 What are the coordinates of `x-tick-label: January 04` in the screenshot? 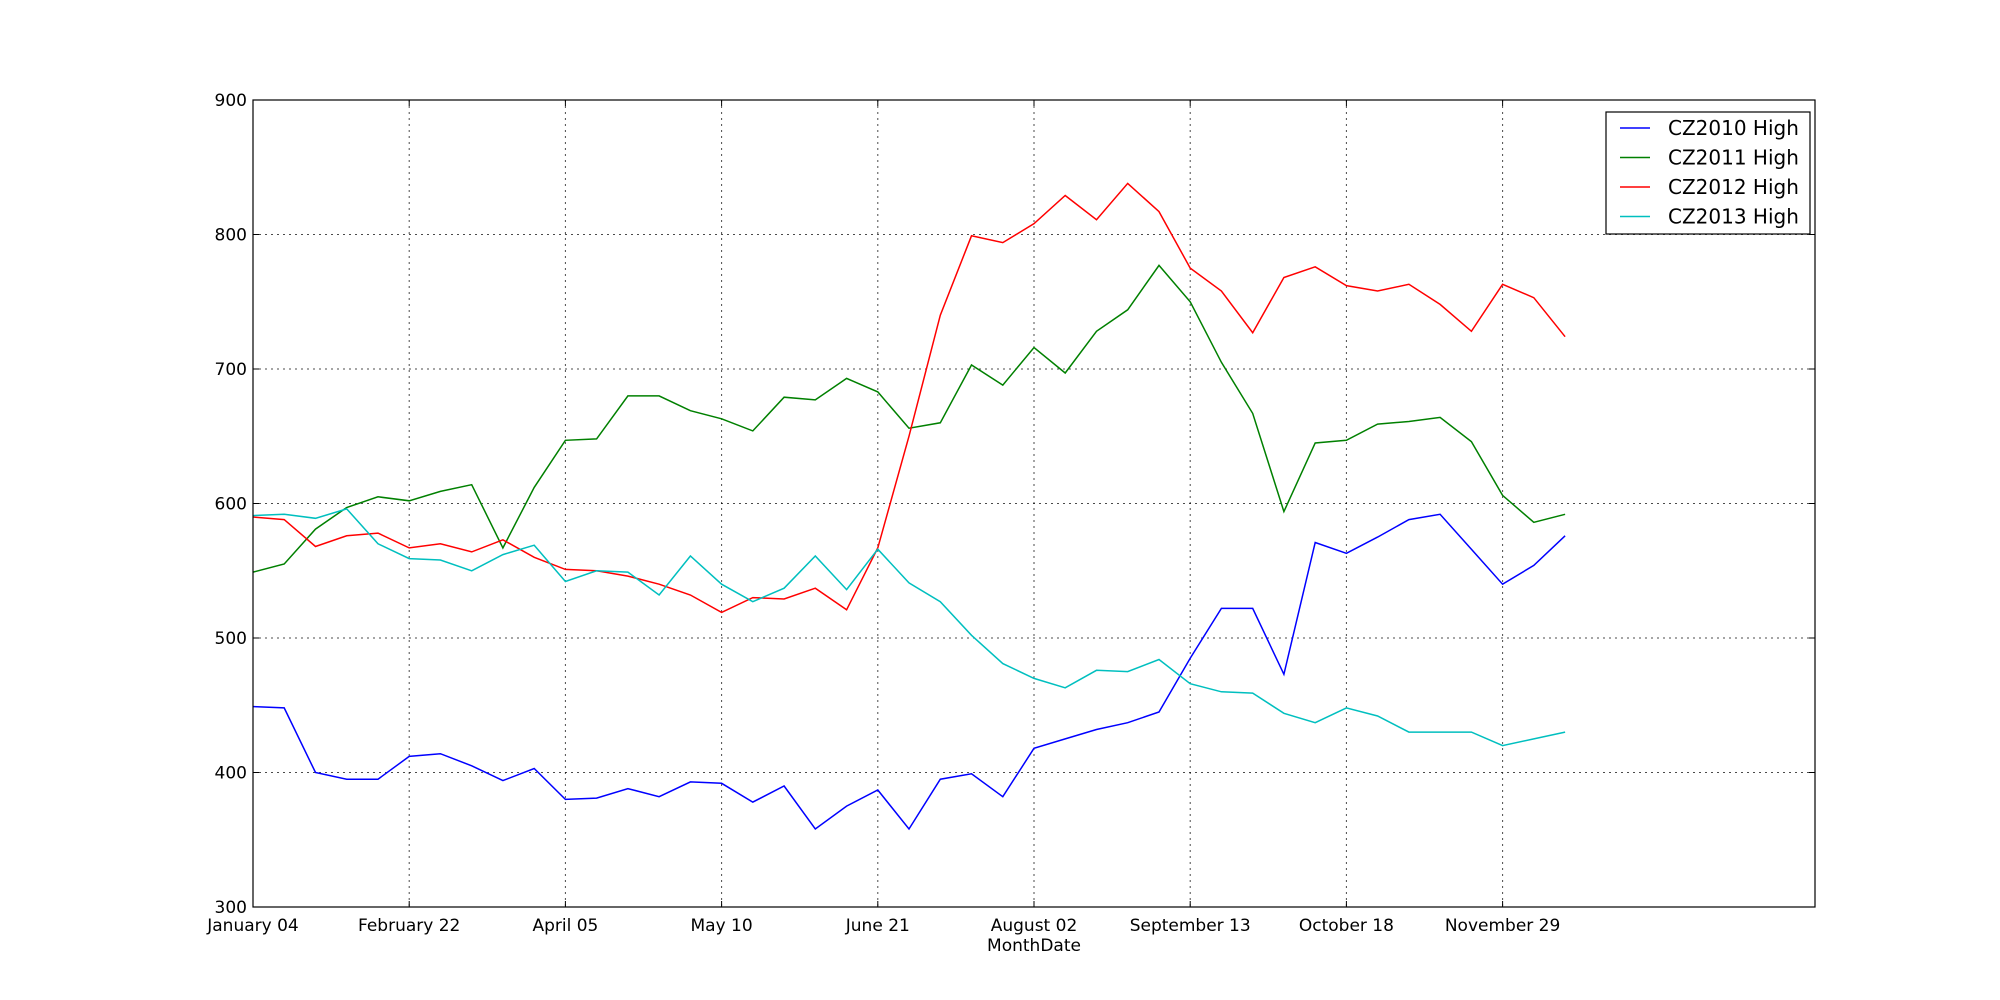 It's located at (252, 926).